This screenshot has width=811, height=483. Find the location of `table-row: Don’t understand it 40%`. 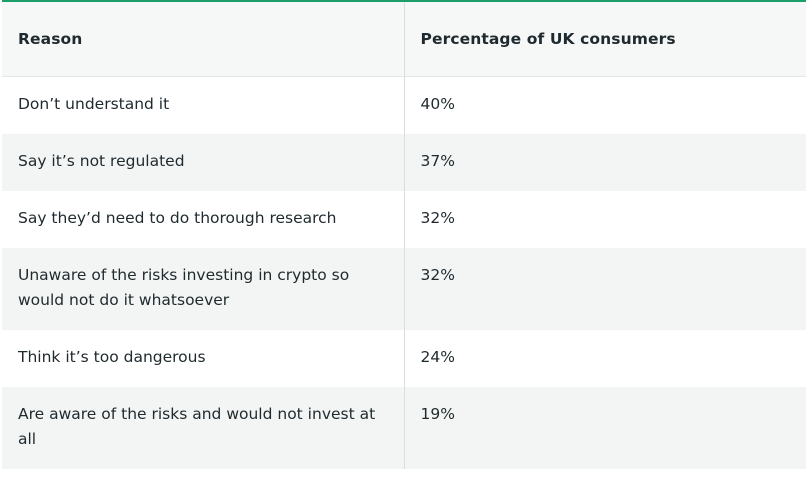

table-row: Don’t understand it 40% is located at coordinates (404, 105).